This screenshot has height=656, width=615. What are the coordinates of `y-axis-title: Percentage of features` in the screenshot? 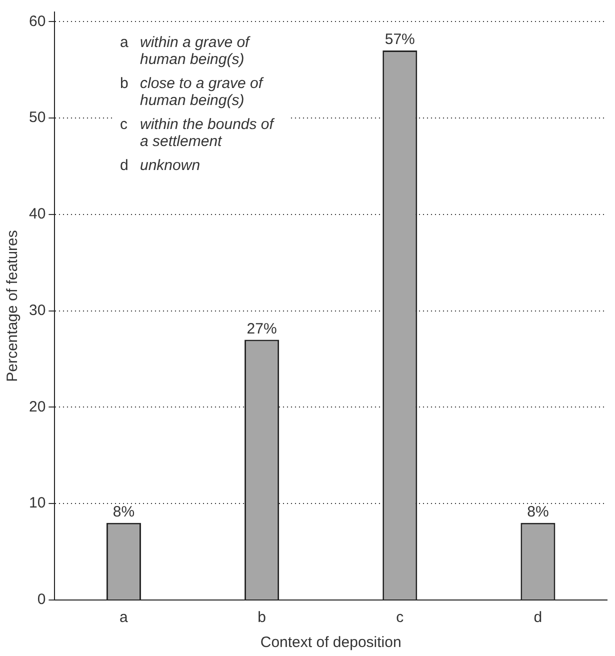 It's located at (13, 306).